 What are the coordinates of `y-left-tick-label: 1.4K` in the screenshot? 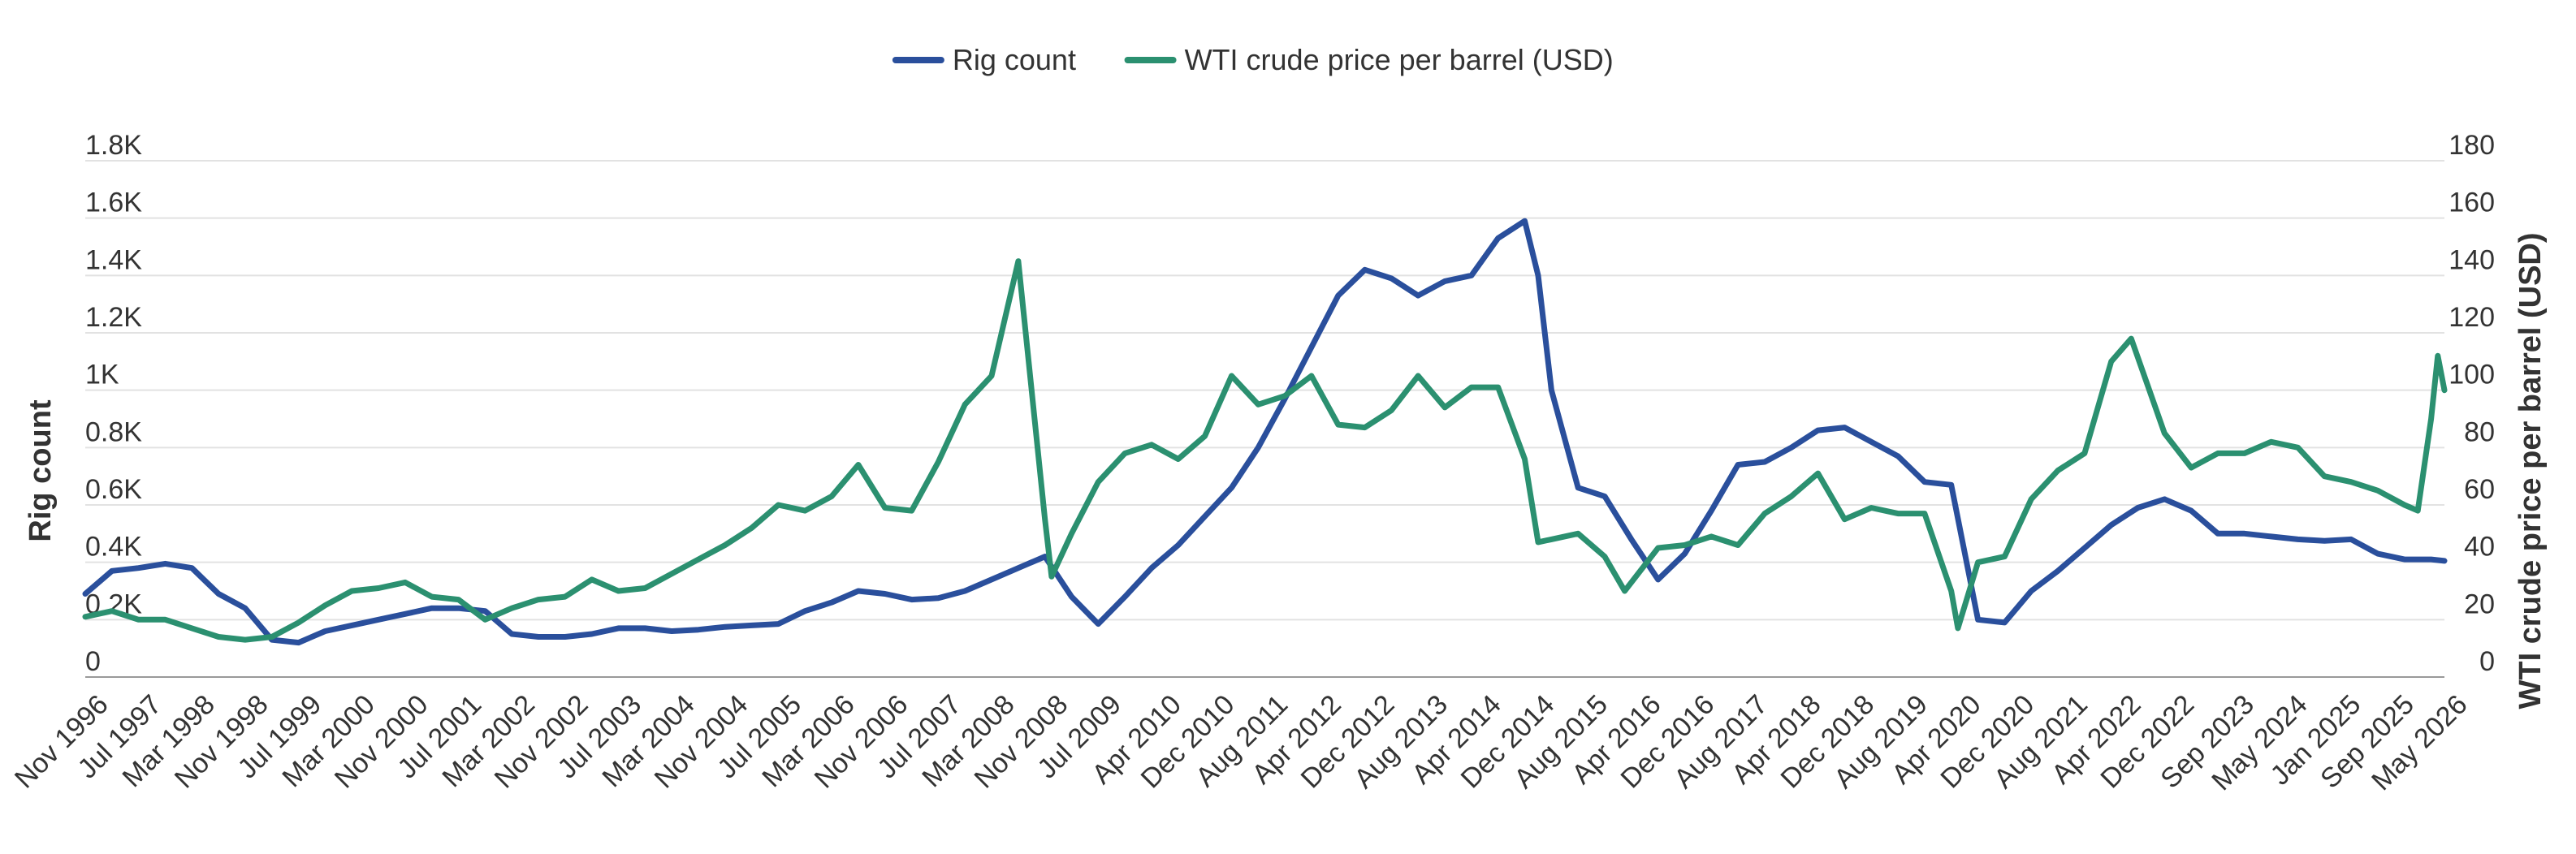 It's located at (114, 259).